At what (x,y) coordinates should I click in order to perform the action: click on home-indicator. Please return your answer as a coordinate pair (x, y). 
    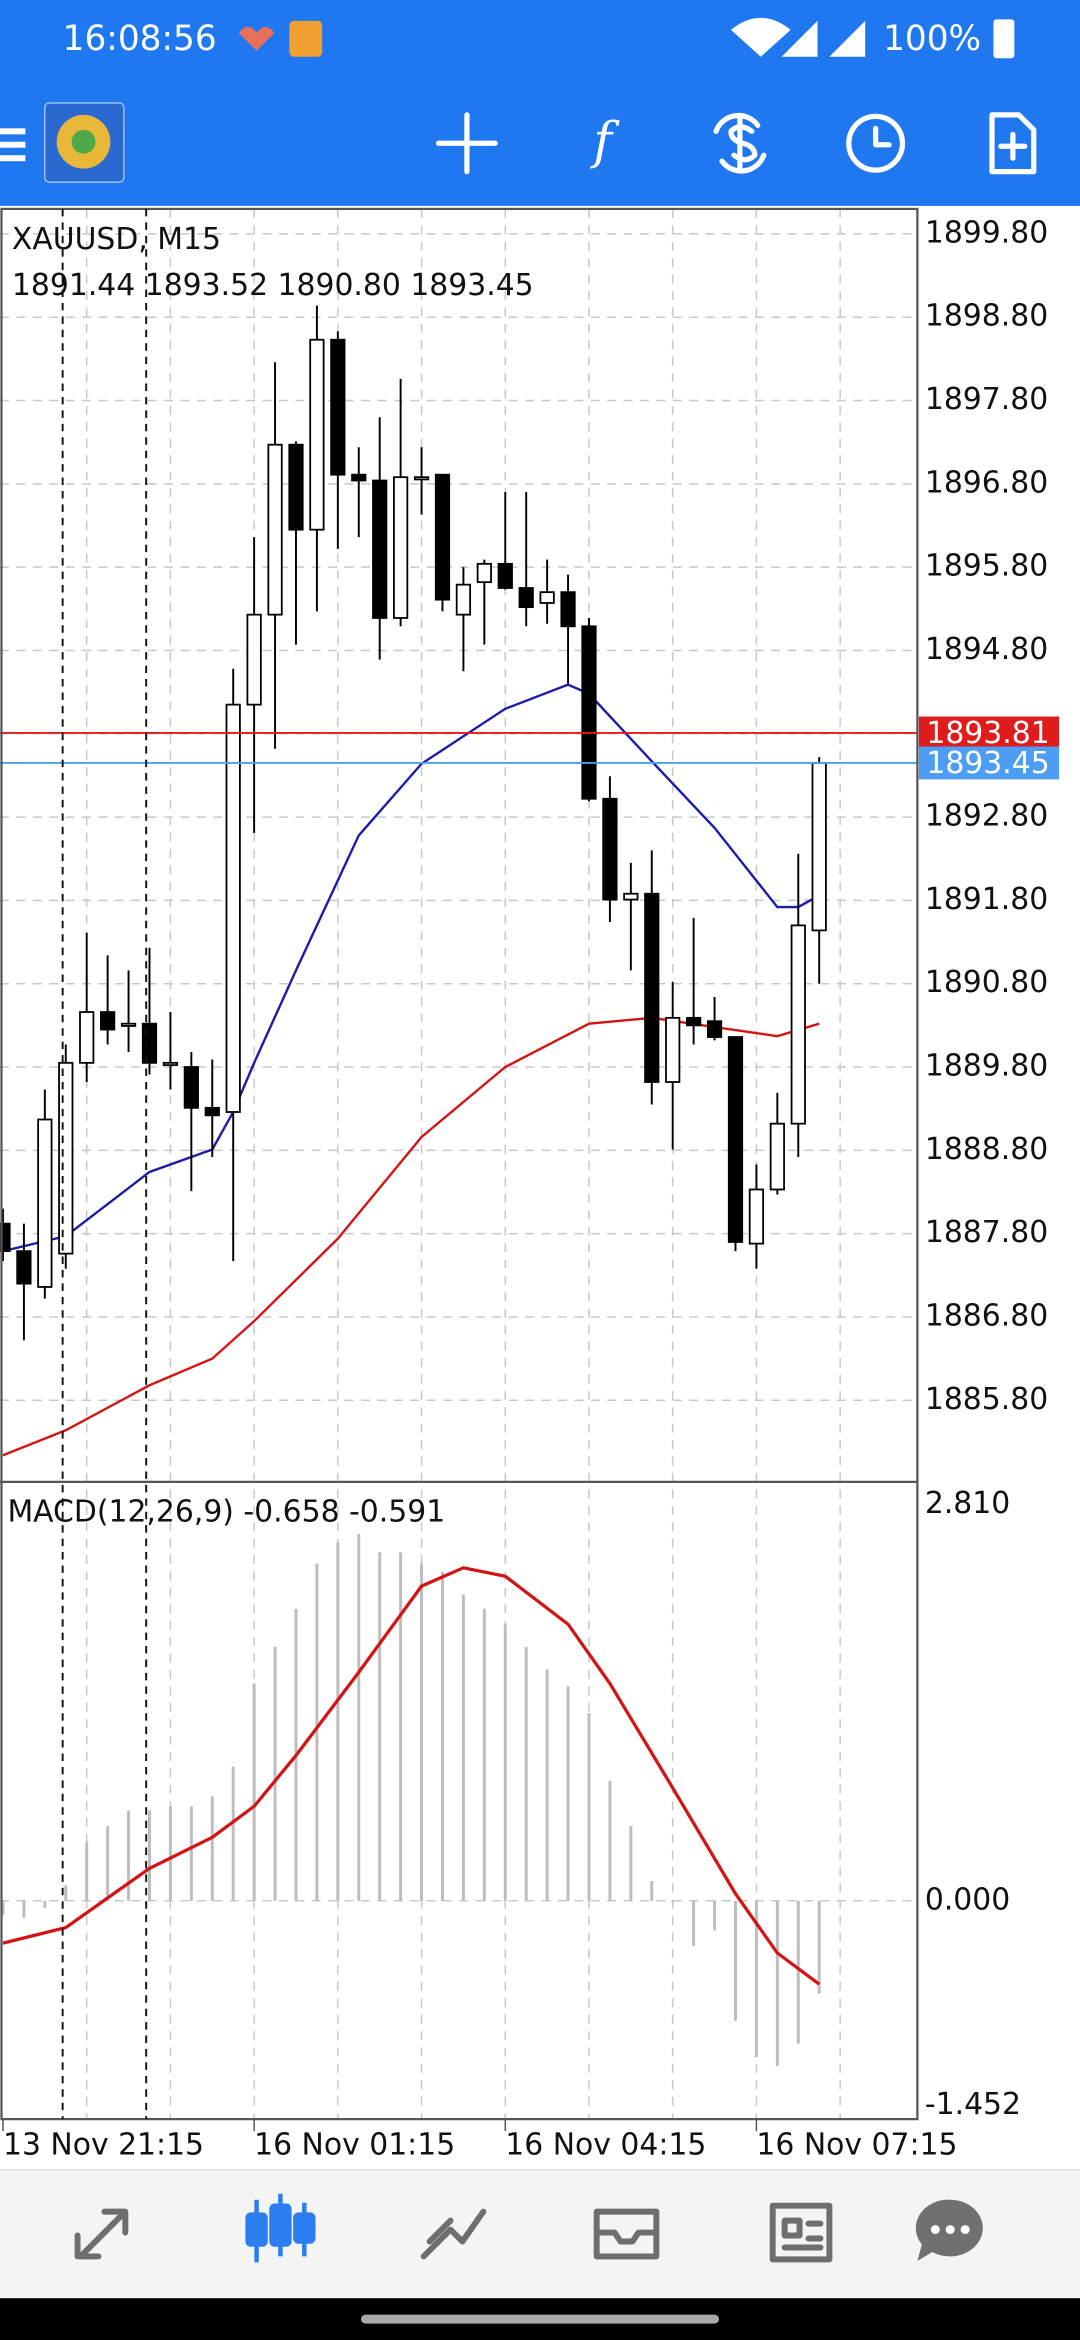
    Looking at the image, I should click on (540, 2319).